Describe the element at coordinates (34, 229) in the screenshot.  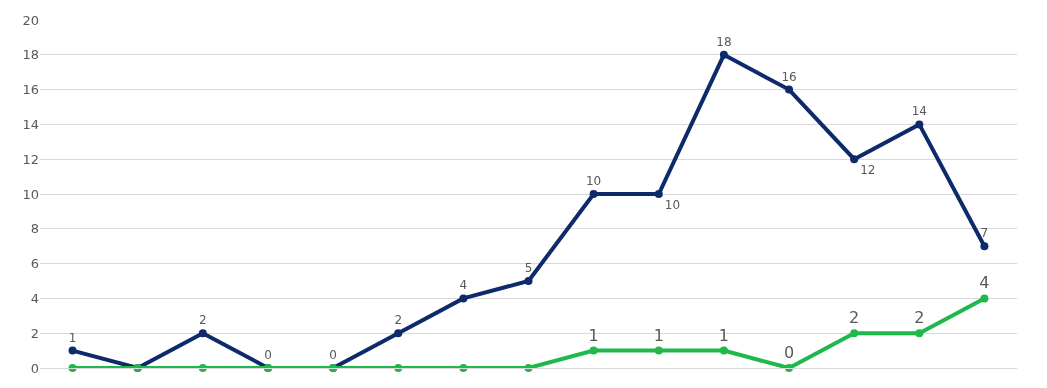
I see `y-tick-label: 8` at that location.